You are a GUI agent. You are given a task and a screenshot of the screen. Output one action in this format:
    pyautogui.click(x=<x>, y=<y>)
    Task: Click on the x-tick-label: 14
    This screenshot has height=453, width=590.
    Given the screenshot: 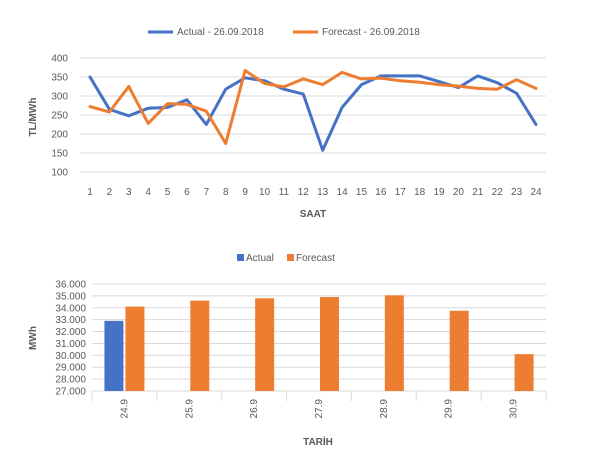 What is the action you would take?
    pyautogui.click(x=343, y=192)
    